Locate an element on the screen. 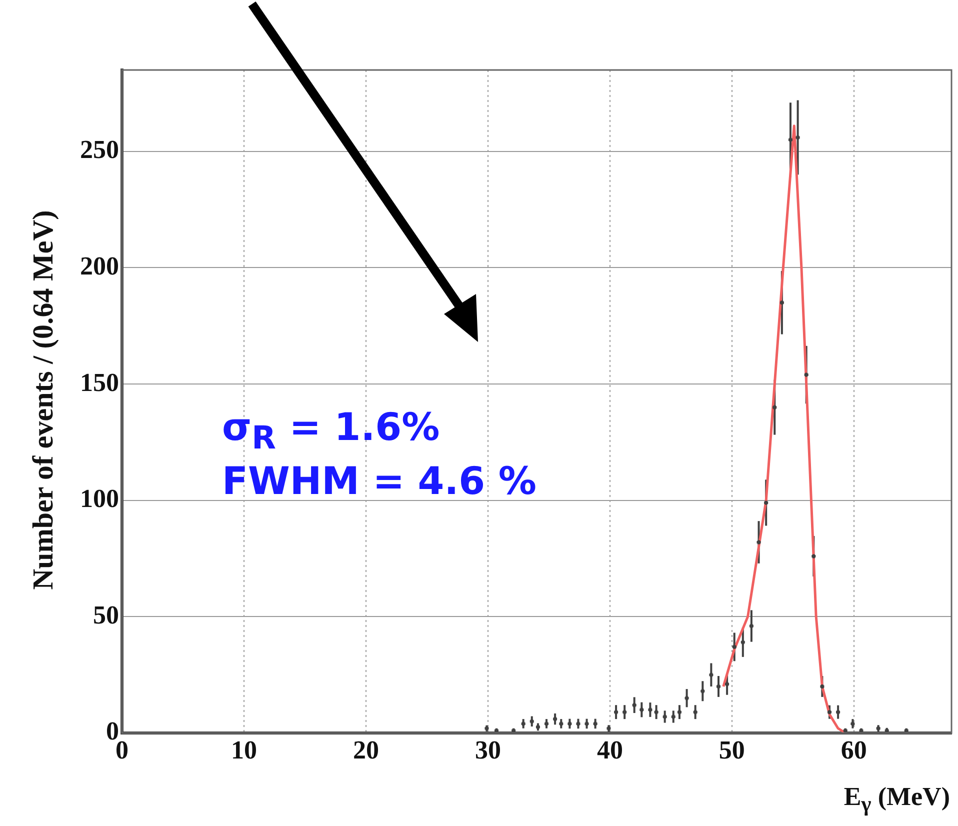 This screenshot has width=958, height=826. y-tick-label: 150 is located at coordinates (99, 382).